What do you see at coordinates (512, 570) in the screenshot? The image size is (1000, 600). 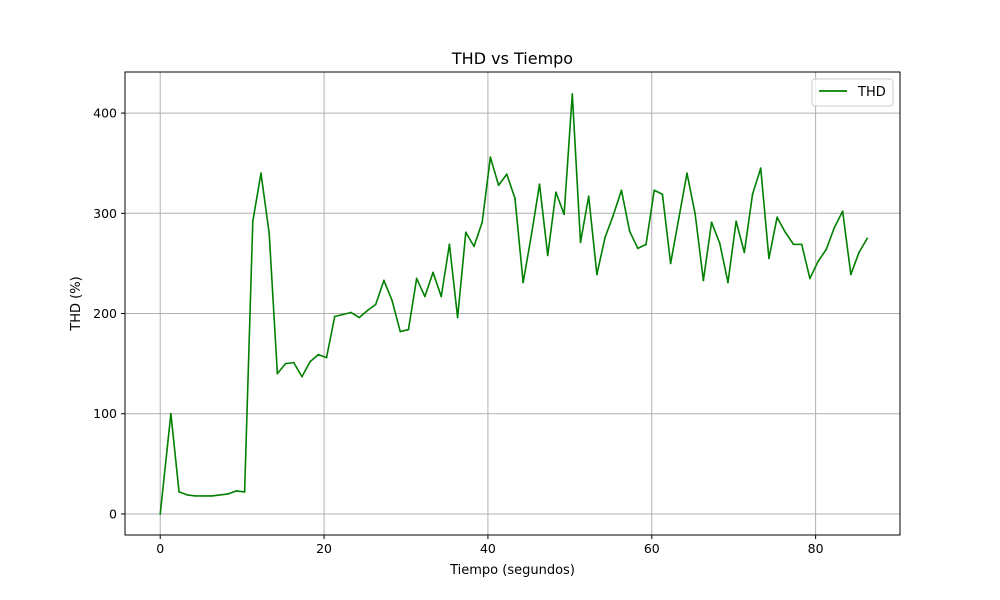 I see `x-axis-label: Tiempo (segundos)` at bounding box center [512, 570].